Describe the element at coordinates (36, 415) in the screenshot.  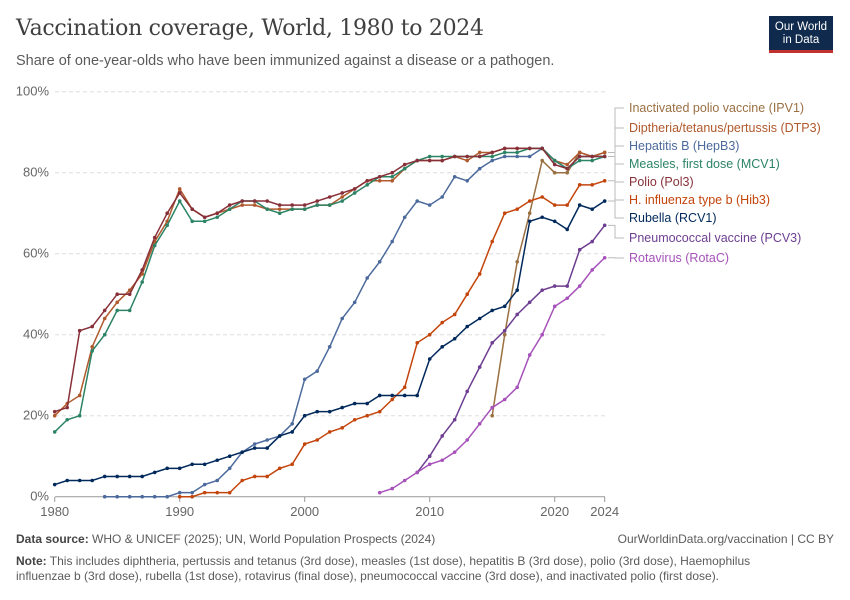
I see `y-tick-label: 20%` at that location.